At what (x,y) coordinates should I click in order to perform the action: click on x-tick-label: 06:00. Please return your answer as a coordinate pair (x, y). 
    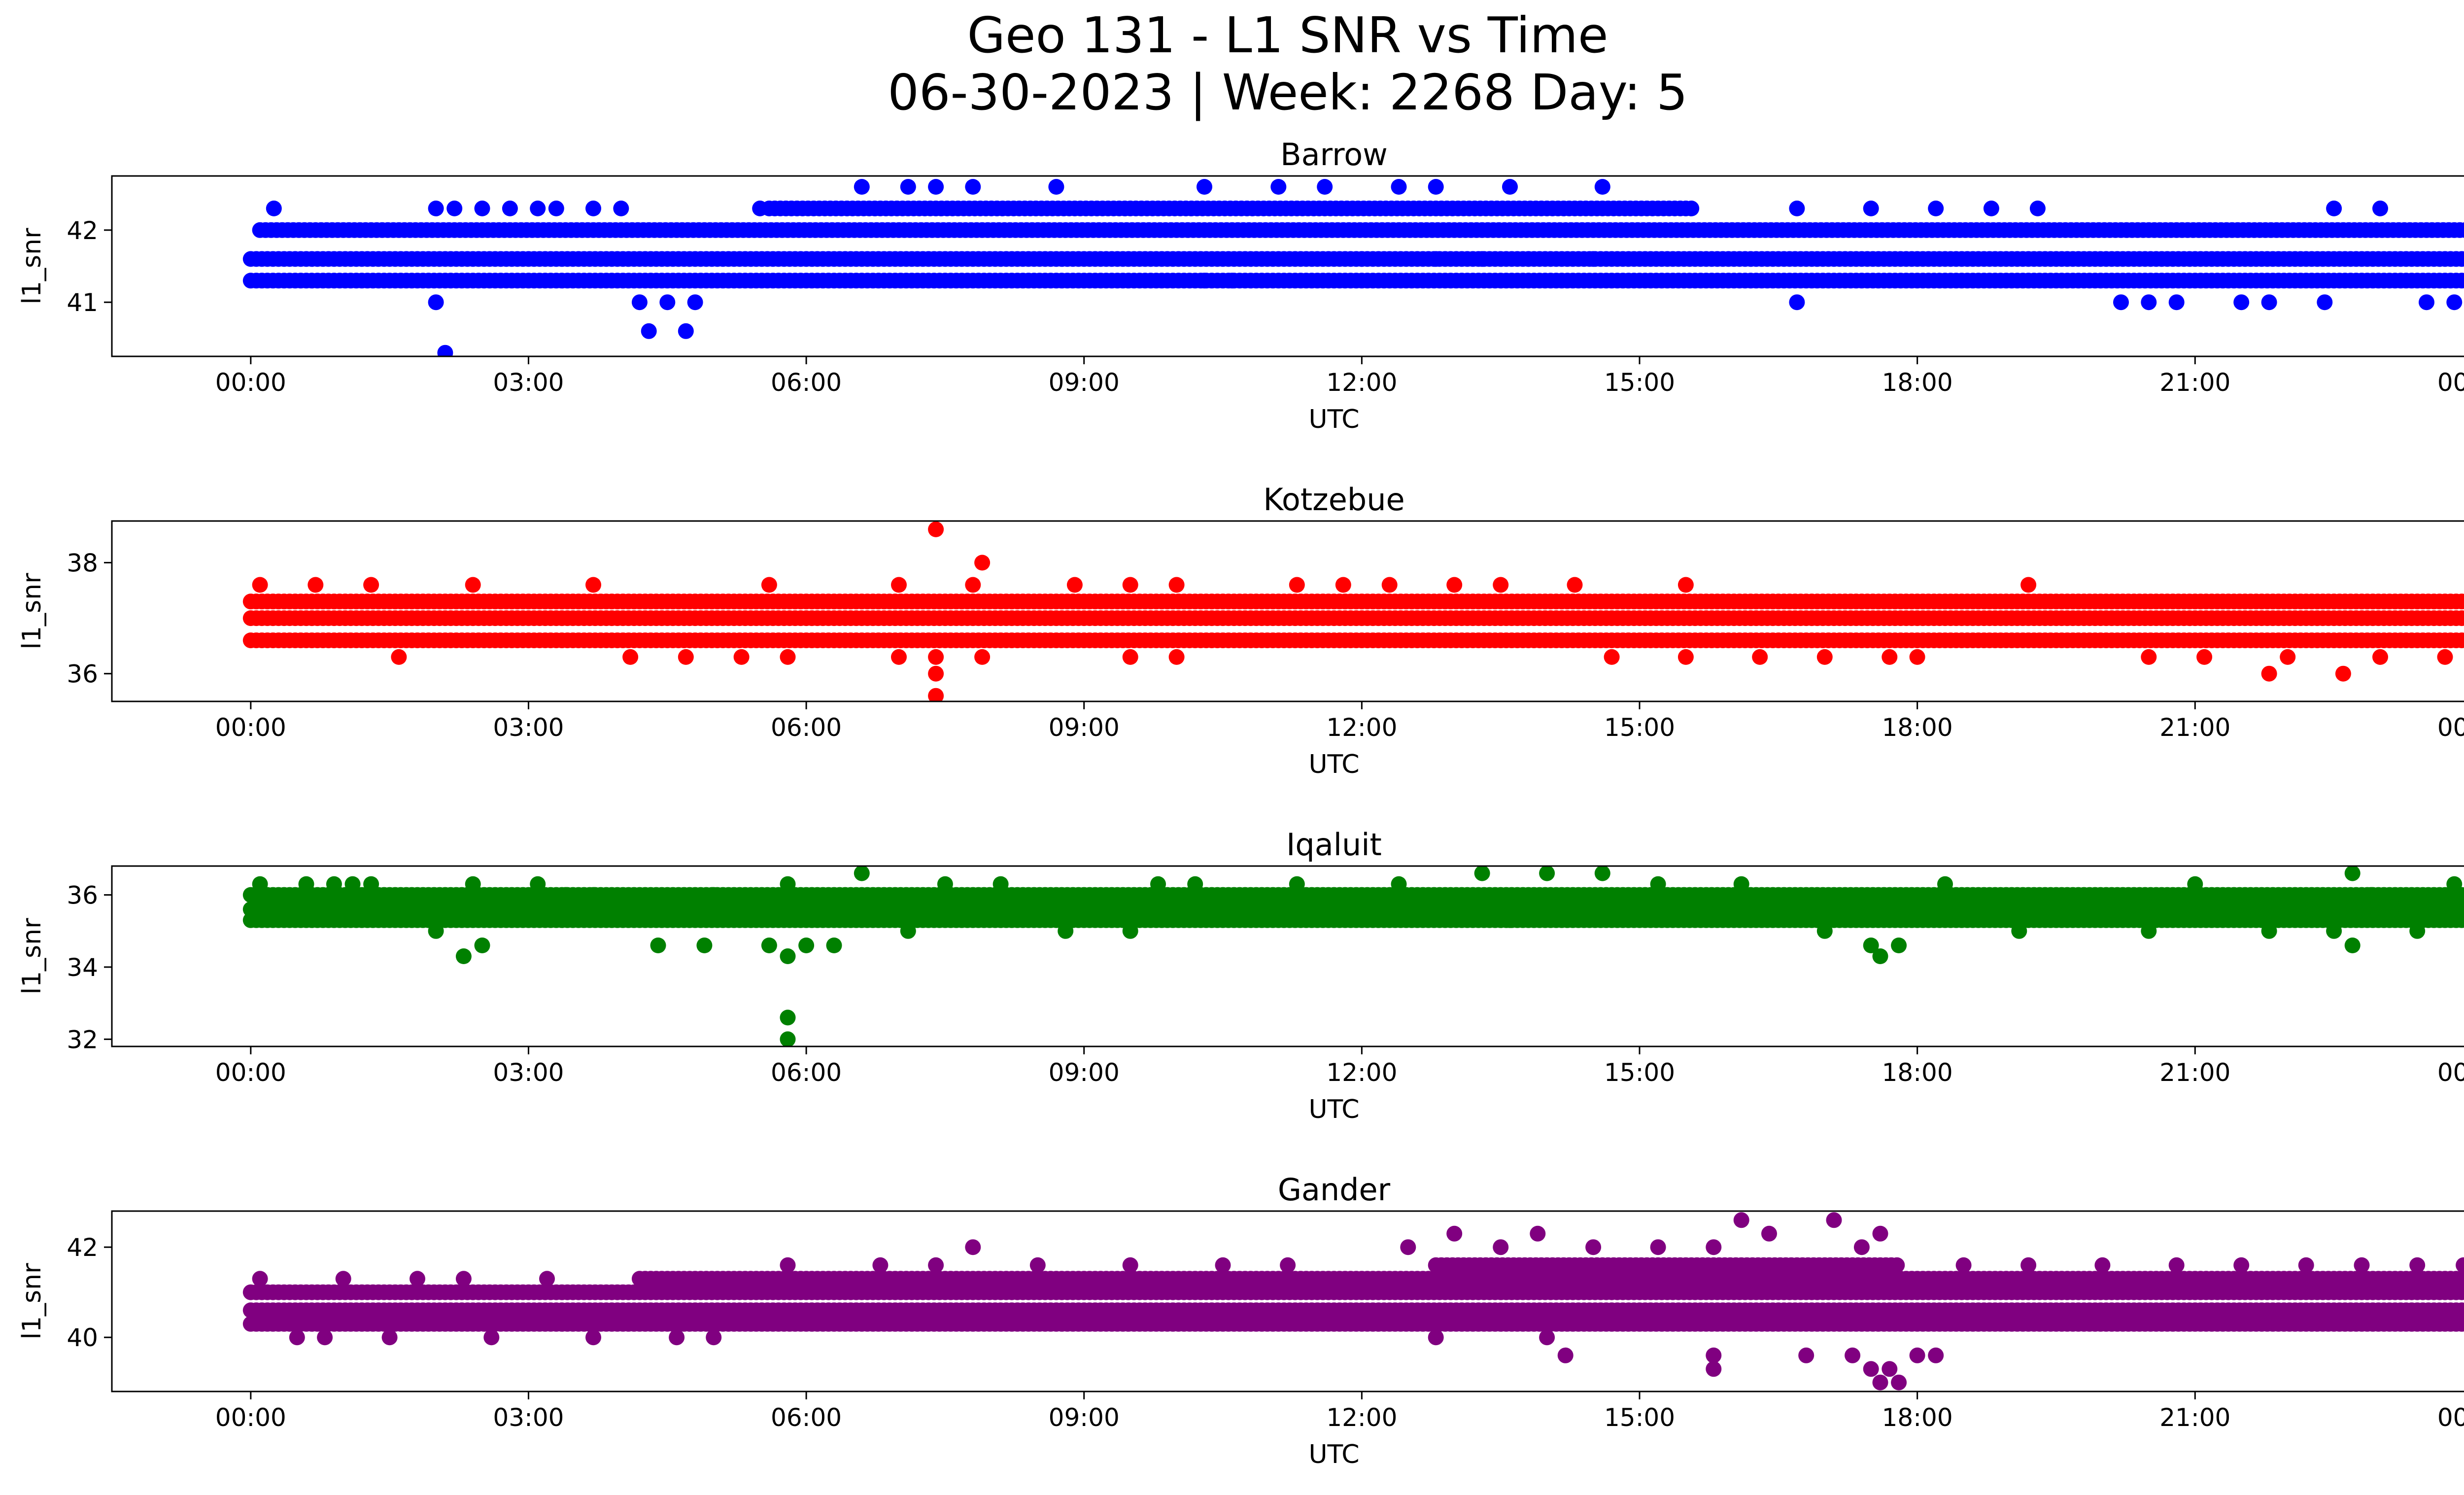
    Looking at the image, I should click on (806, 727).